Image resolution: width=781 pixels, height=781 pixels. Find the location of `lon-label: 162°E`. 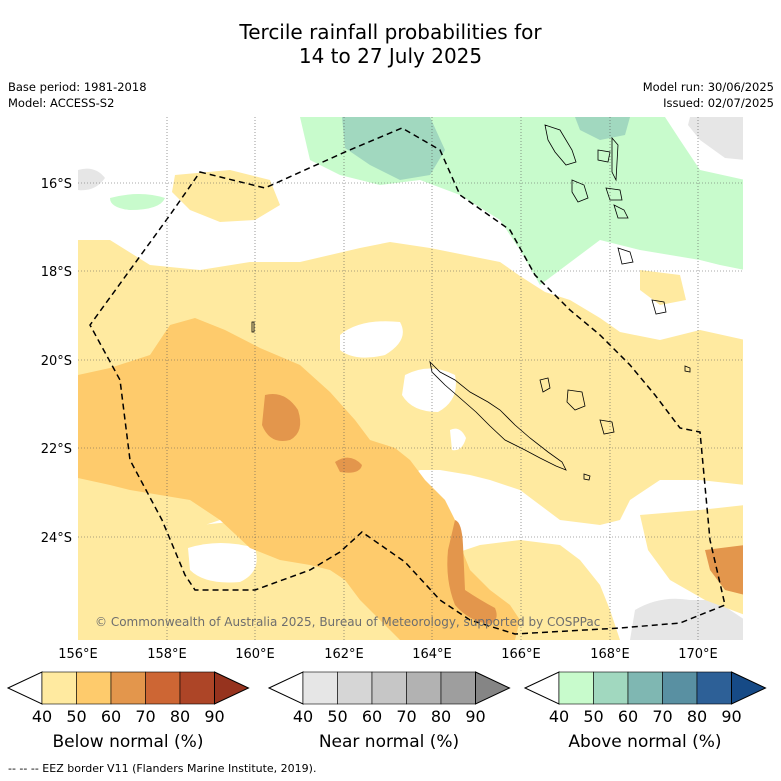

lon-label: 162°E is located at coordinates (344, 654).